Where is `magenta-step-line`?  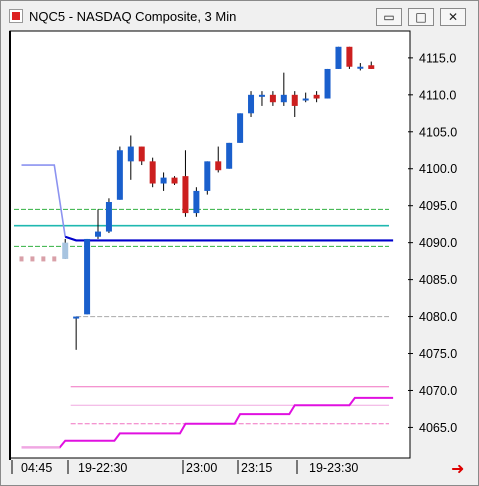
magenta-step-line is located at coordinates (207, 422).